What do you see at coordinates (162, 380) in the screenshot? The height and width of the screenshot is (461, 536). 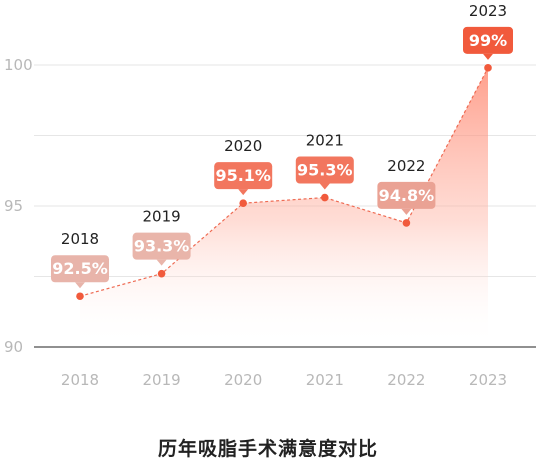 I see `x-tick-label: 2019` at bounding box center [162, 380].